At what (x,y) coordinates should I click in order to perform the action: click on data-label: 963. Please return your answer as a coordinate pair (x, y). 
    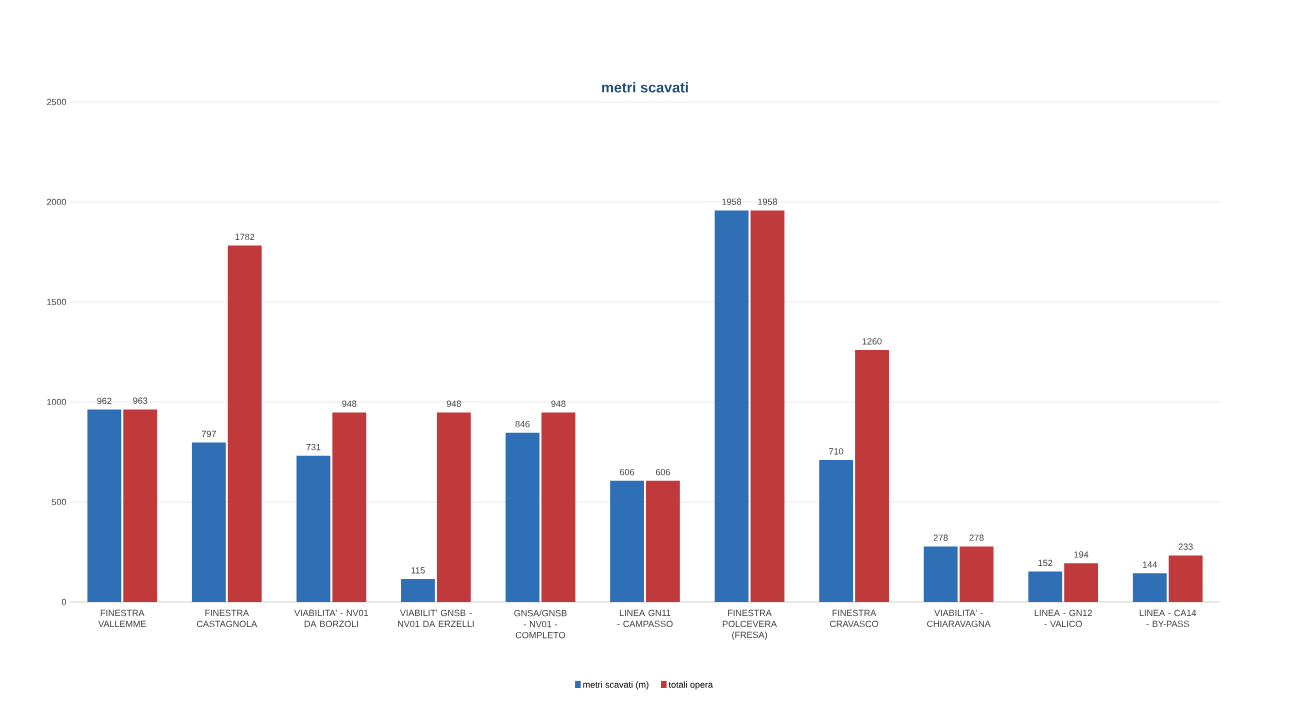
    Looking at the image, I should click on (140, 400).